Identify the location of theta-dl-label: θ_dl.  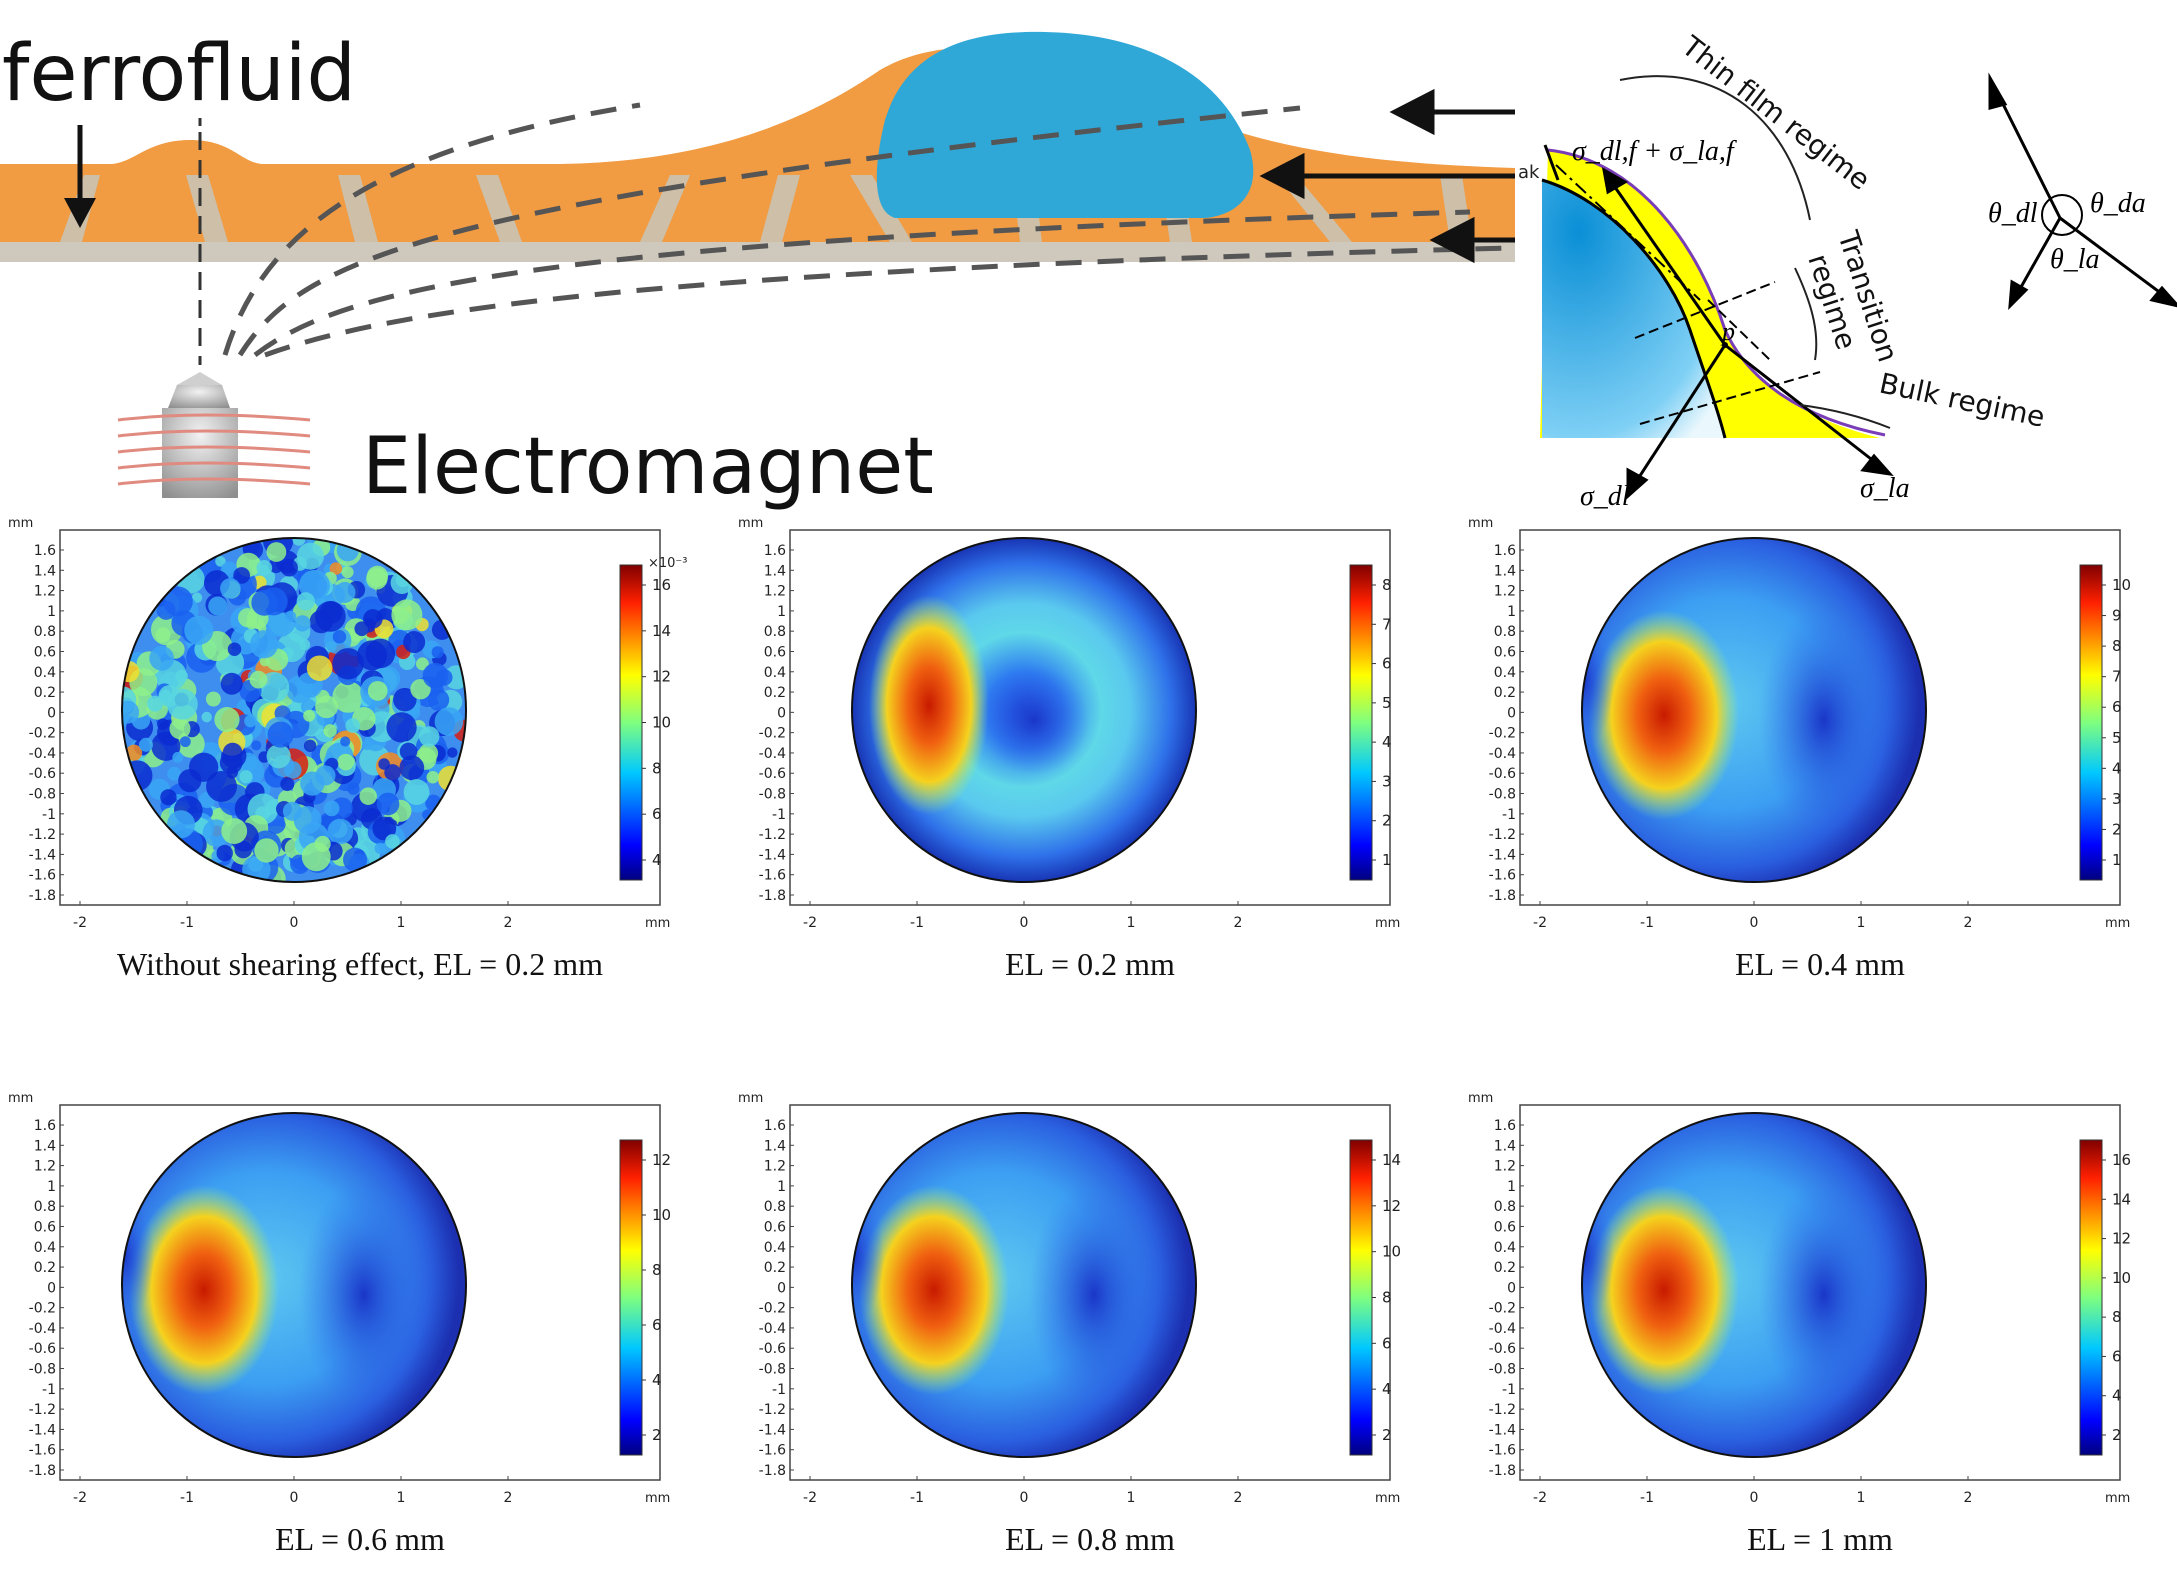
(2013, 213).